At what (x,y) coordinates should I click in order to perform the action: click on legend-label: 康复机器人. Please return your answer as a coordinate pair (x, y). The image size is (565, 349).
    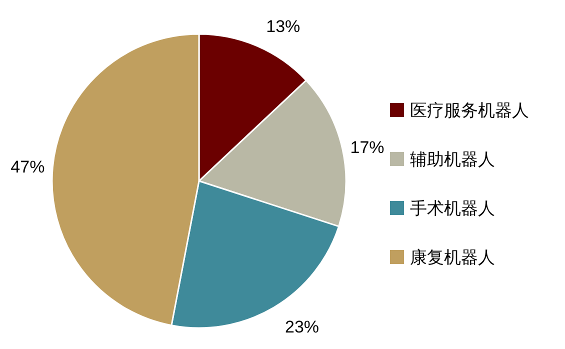
    Looking at the image, I should click on (452, 257).